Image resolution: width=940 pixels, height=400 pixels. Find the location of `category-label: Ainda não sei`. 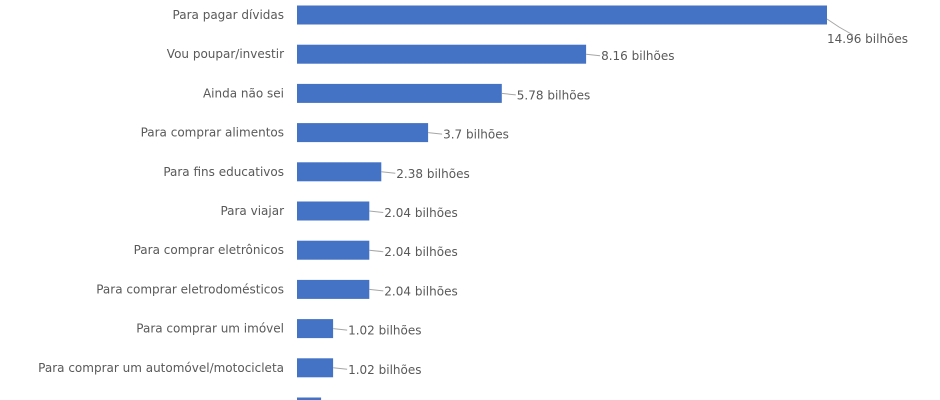

category-label: Ainda não sei is located at coordinates (243, 93).